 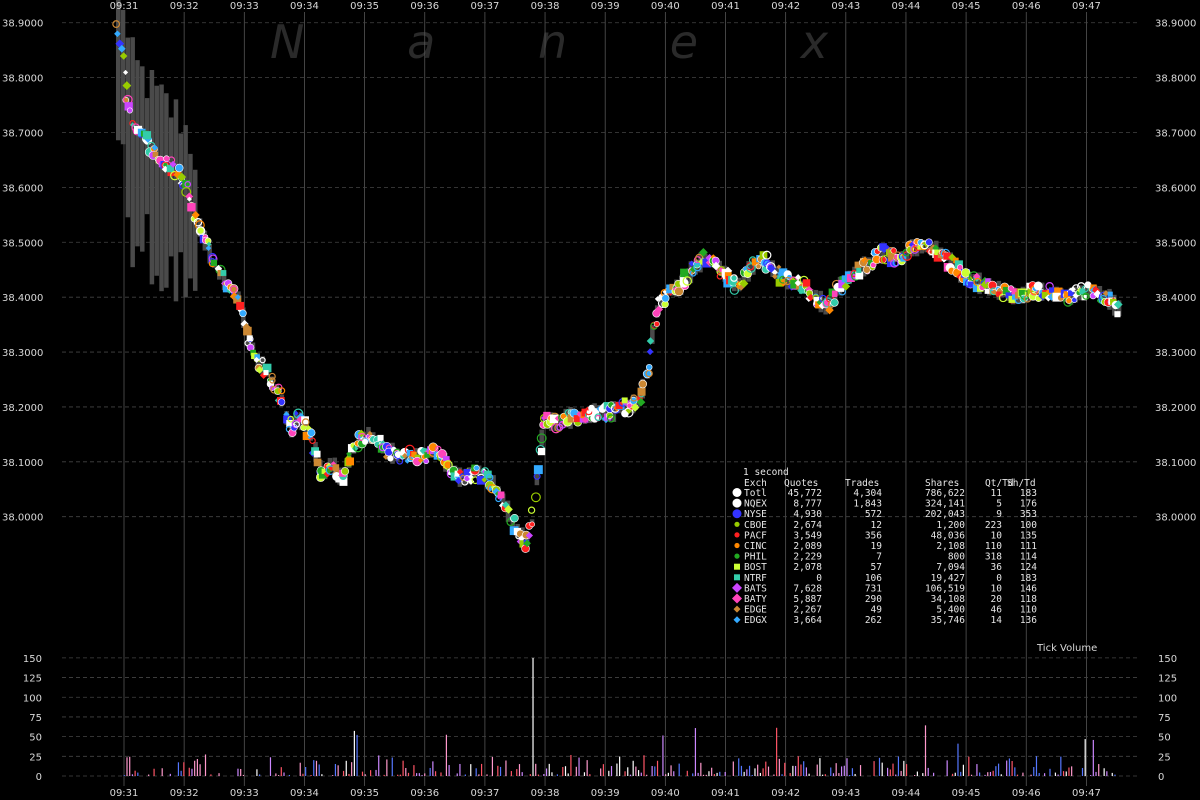 I want to click on x-tick-label-top: 09:34, so click(x=304, y=6).